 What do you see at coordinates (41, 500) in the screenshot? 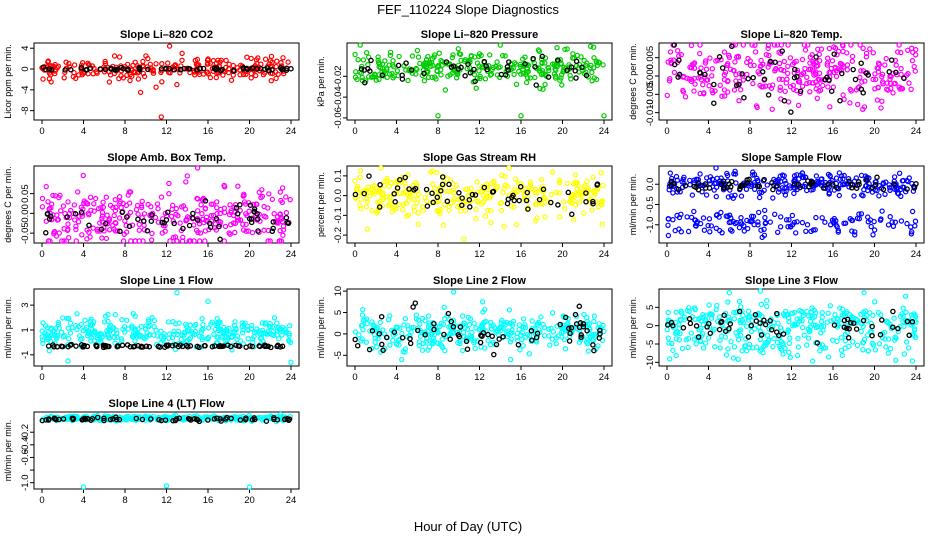
I see `x-tick-label: 0` at bounding box center [41, 500].